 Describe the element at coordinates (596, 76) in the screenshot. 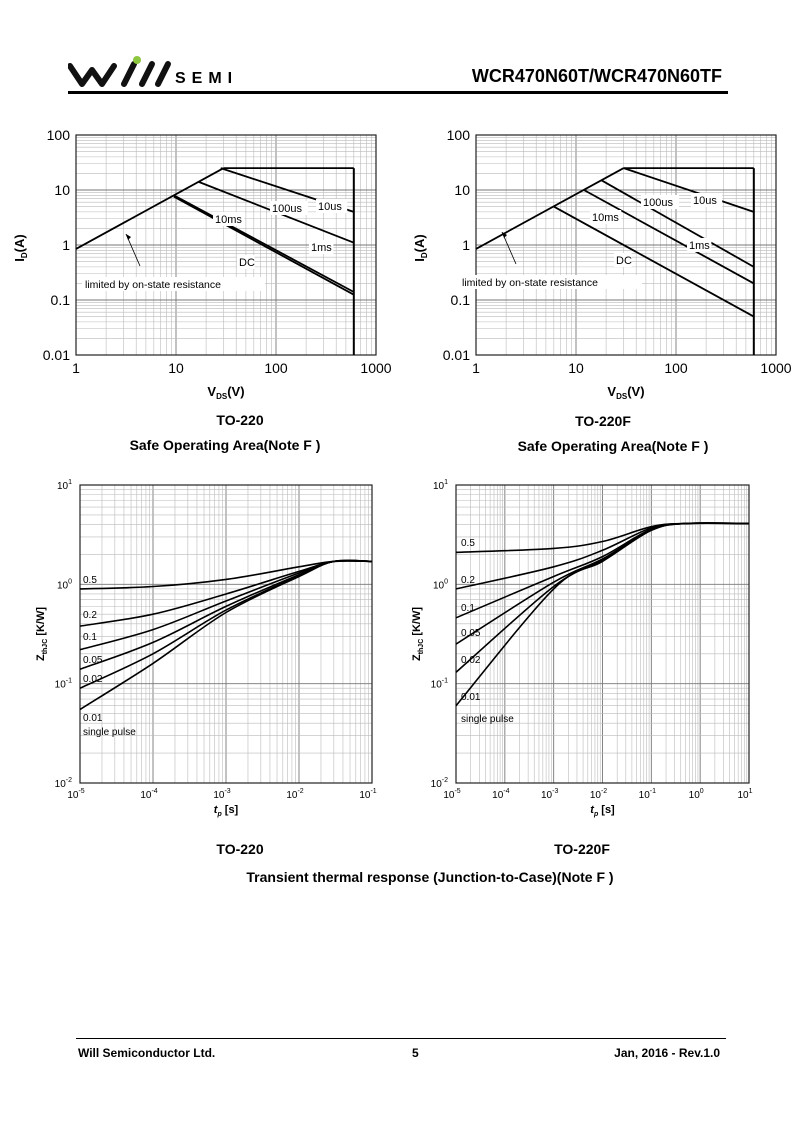

I see `part-number-title: WCR470N60T/WCR470N60TF` at that location.